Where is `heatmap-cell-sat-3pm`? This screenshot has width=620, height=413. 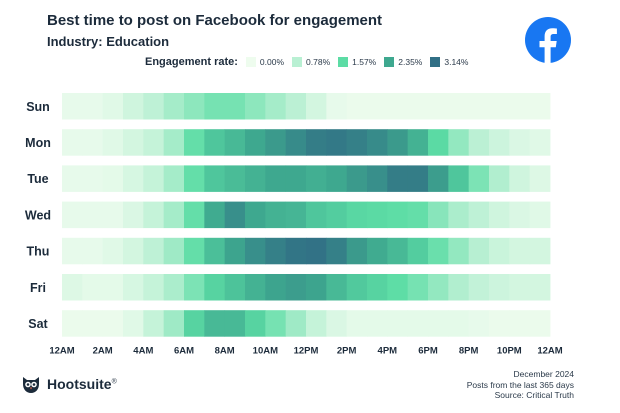
heatmap-cell-sat-3pm is located at coordinates (377, 323).